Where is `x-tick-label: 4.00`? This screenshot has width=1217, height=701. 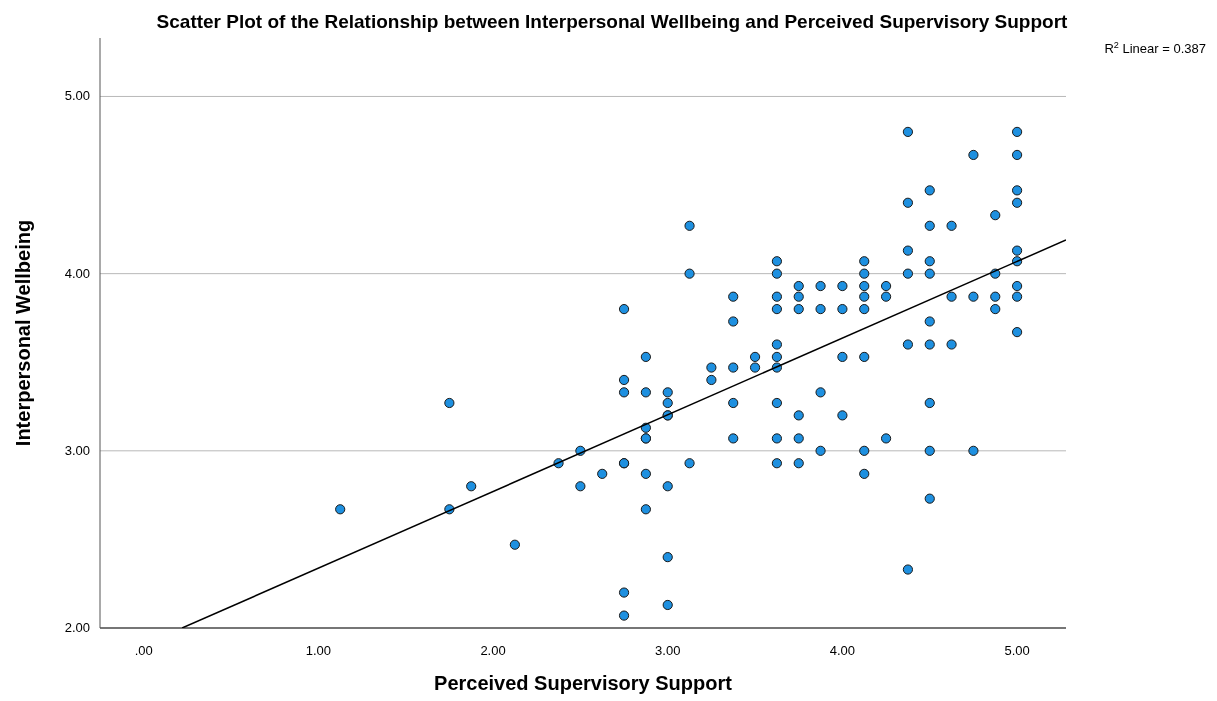 x-tick-label: 4.00 is located at coordinates (842, 650).